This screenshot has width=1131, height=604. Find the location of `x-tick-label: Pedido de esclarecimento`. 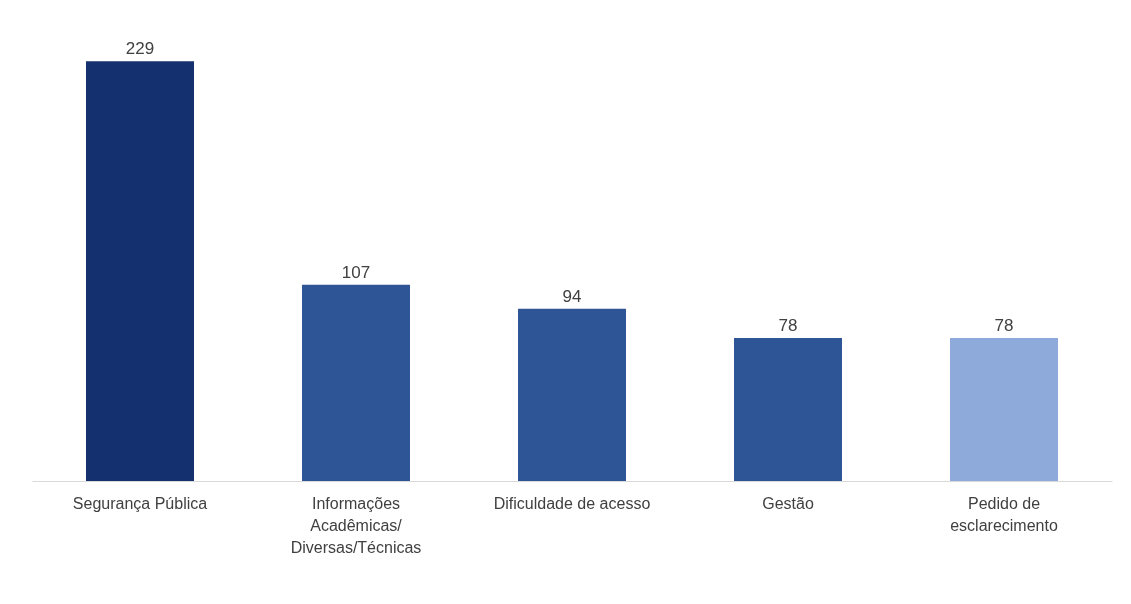

x-tick-label: Pedido de esclarecimento is located at coordinates (1004, 514).